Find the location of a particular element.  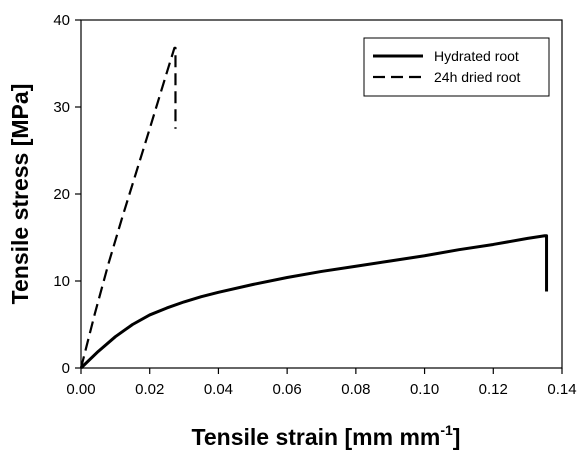

x-tick-label: 0.12 is located at coordinates (493, 389).